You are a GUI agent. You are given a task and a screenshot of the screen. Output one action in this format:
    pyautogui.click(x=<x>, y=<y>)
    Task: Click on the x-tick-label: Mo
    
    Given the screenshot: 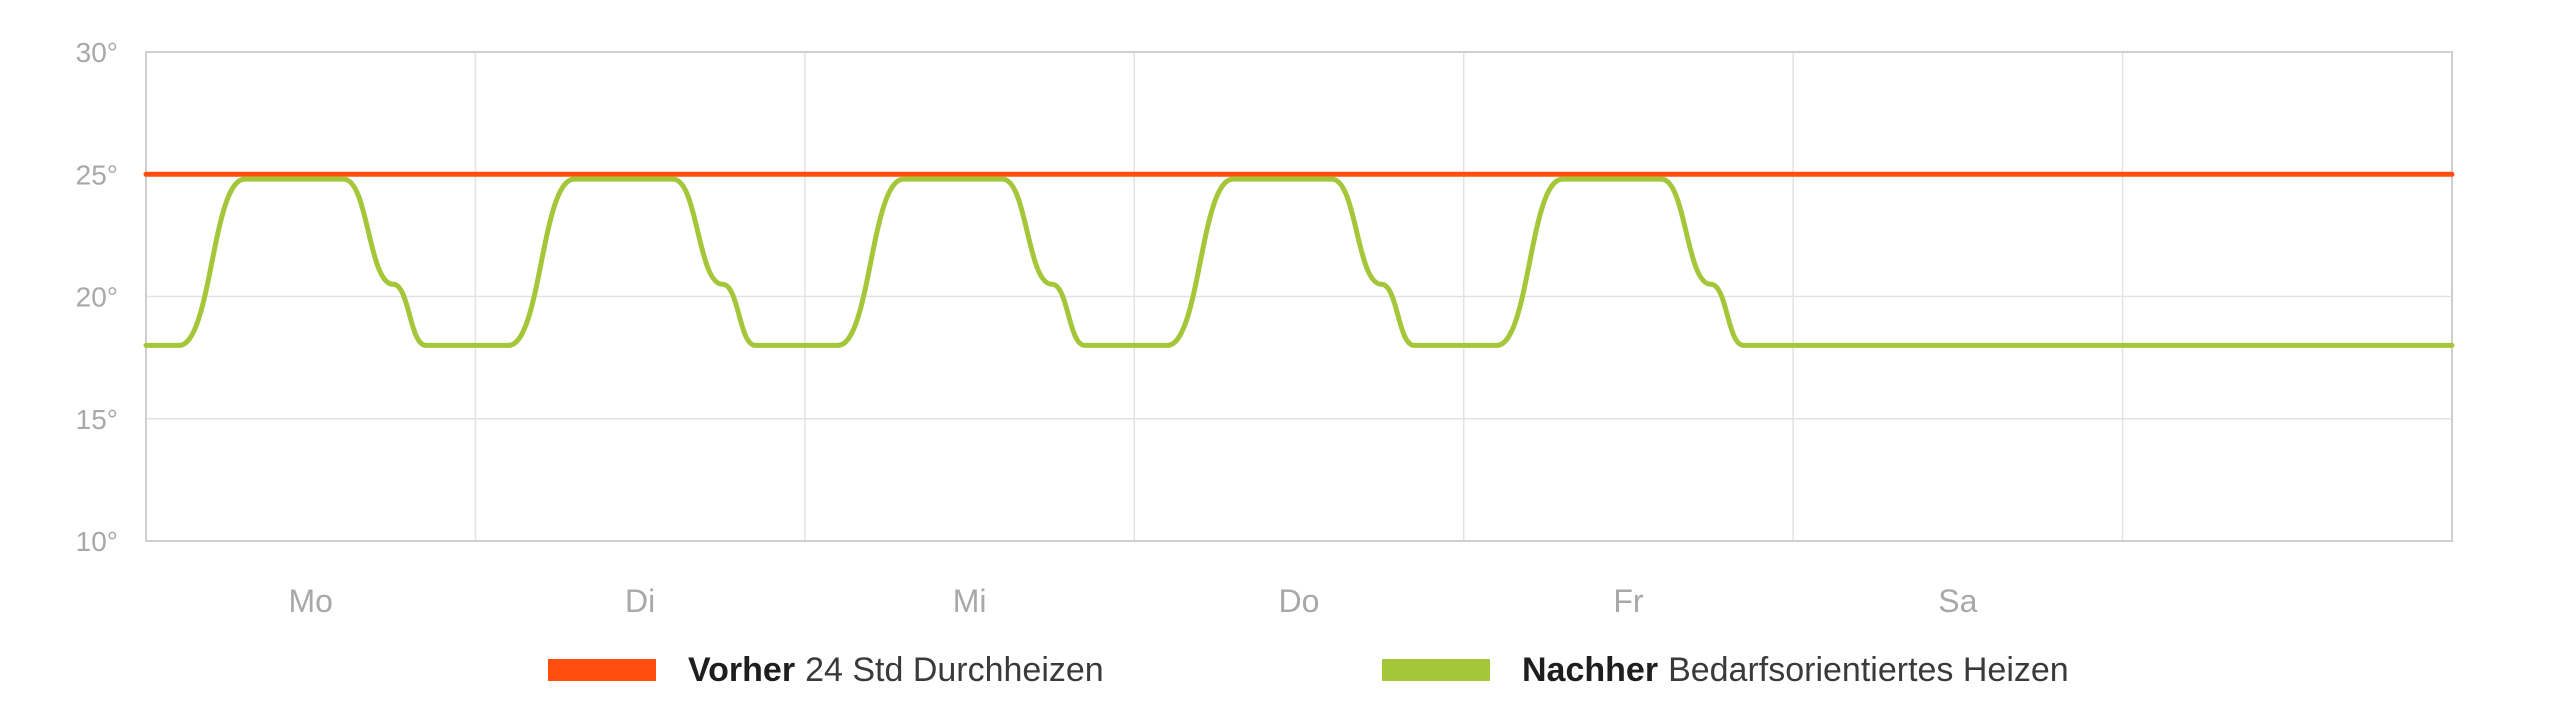 What is the action you would take?
    pyautogui.click(x=310, y=601)
    